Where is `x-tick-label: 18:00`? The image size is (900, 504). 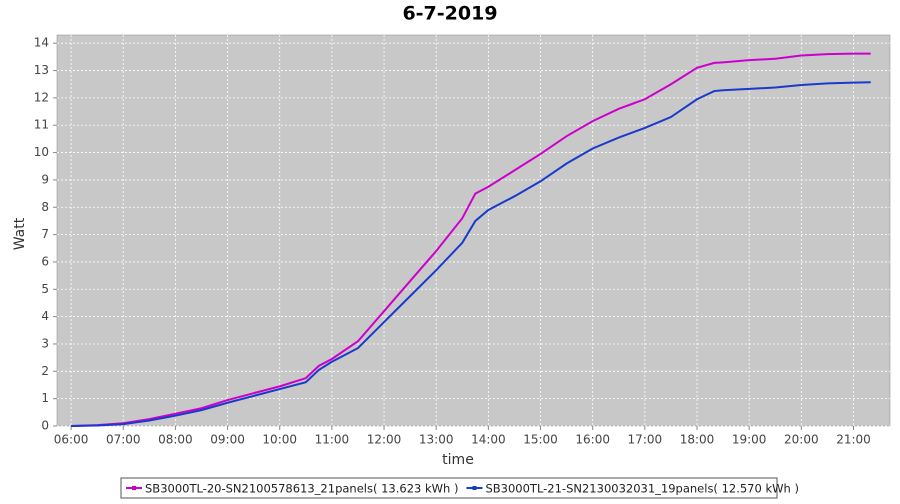 x-tick-label: 18:00 is located at coordinates (697, 440).